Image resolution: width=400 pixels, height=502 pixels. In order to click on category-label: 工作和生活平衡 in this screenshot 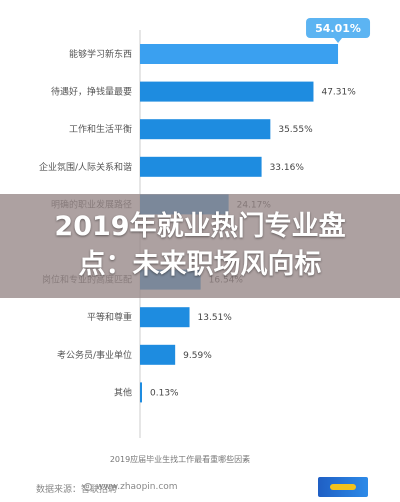, I will do `click(100, 129)`.